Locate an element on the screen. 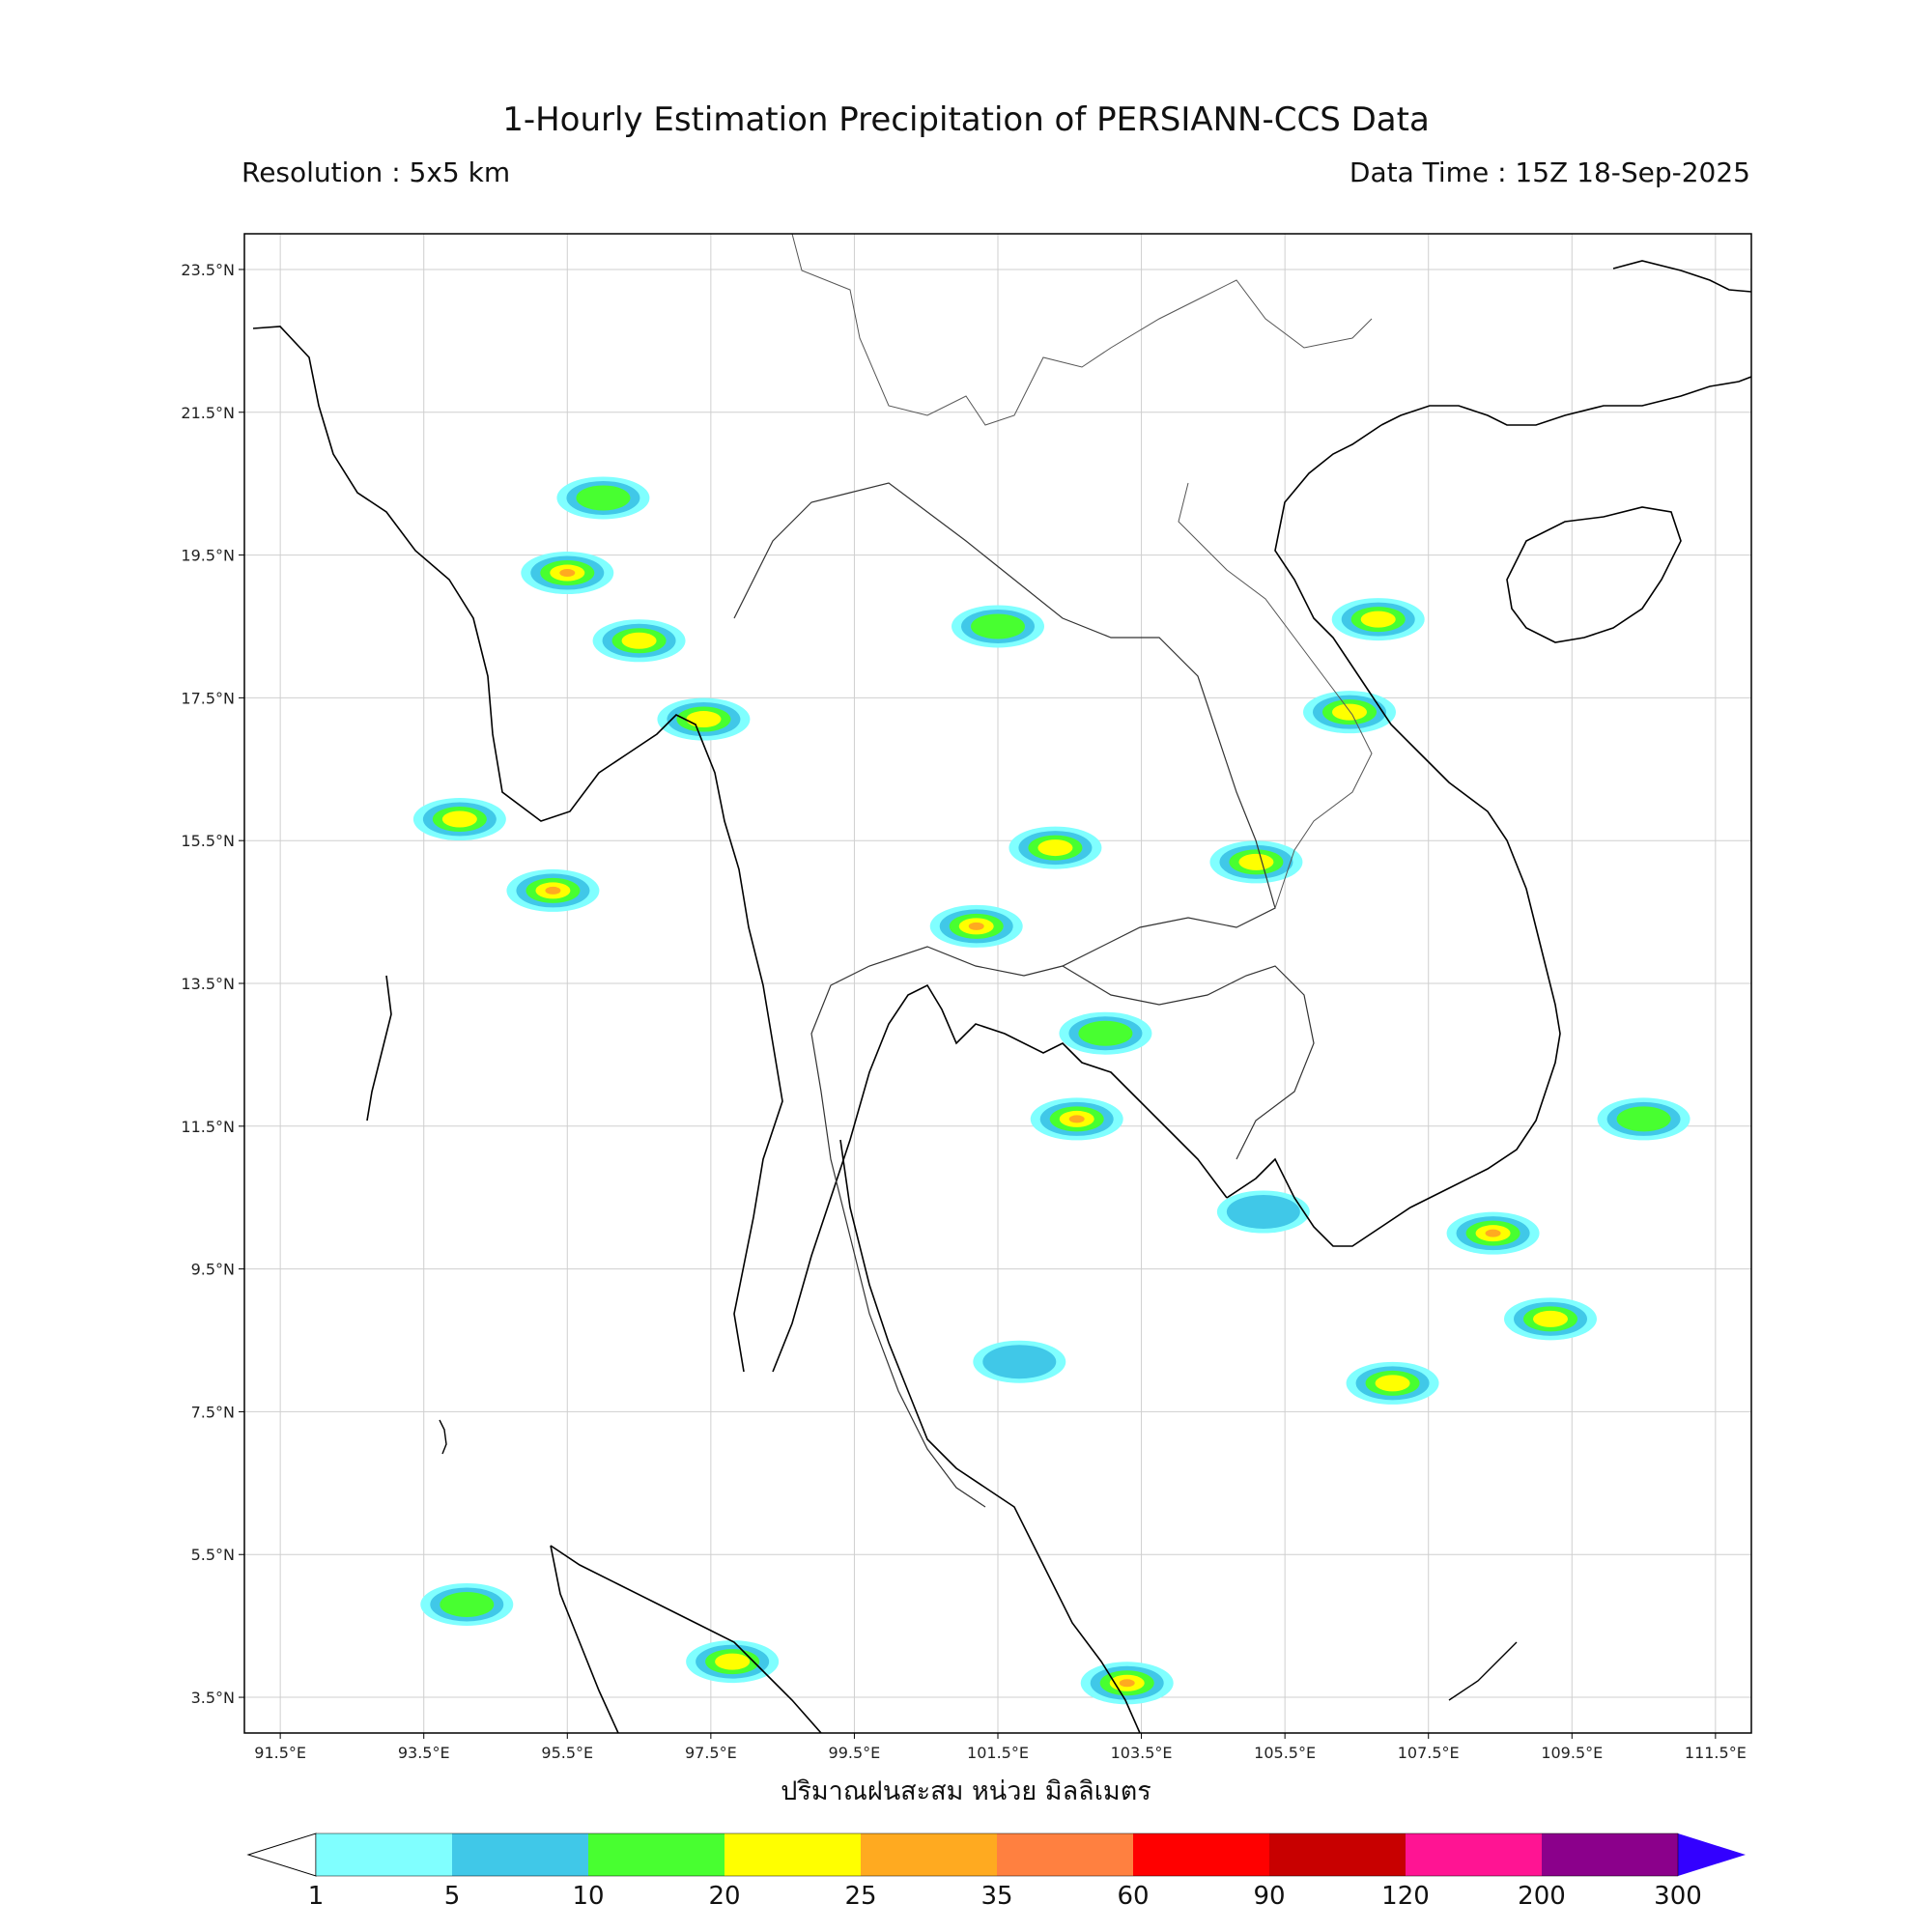  lat-tick-label: 21.5°N is located at coordinates (208, 413).